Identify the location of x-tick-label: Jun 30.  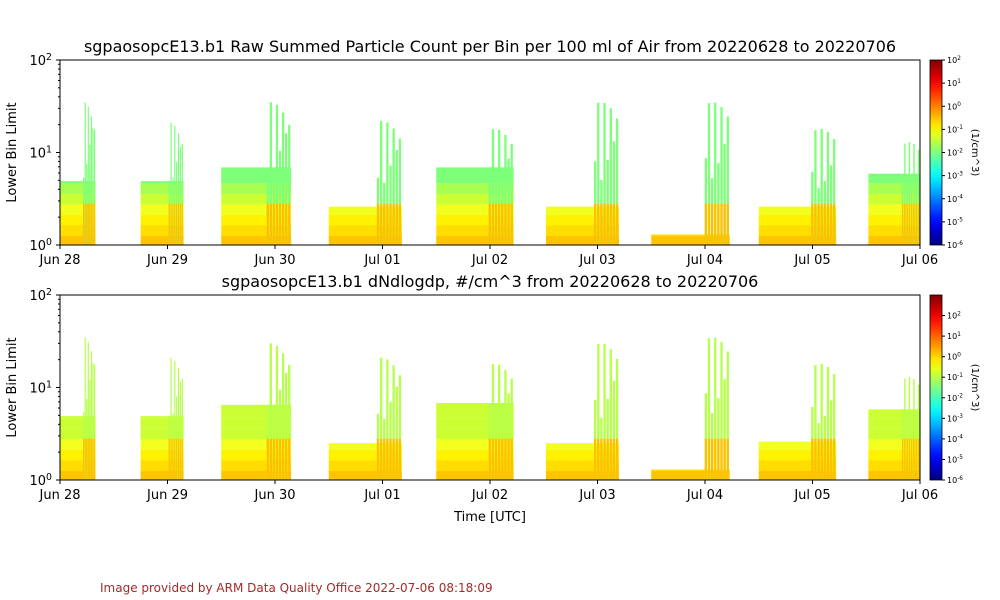
(275, 495).